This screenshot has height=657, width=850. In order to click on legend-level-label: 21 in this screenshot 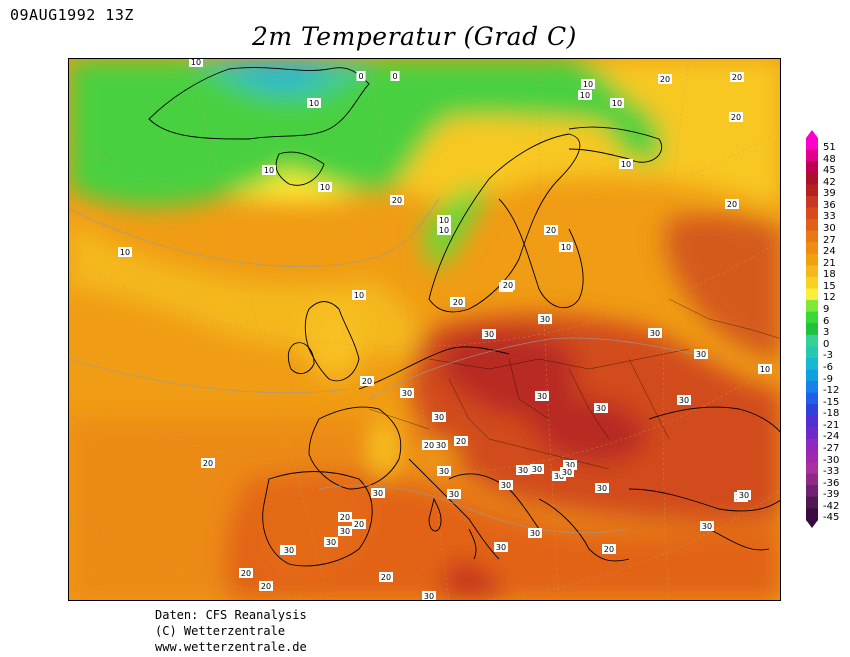, I will do `click(829, 263)`.